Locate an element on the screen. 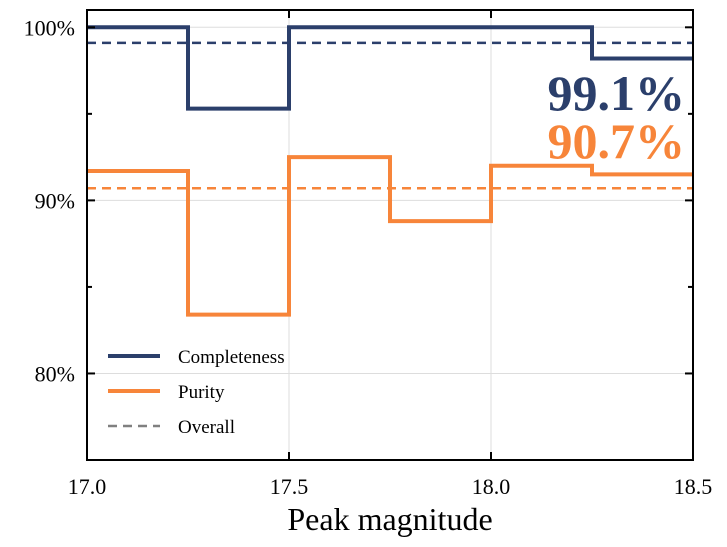 The image size is (727, 547). legend-label: Completeness is located at coordinates (231, 357).